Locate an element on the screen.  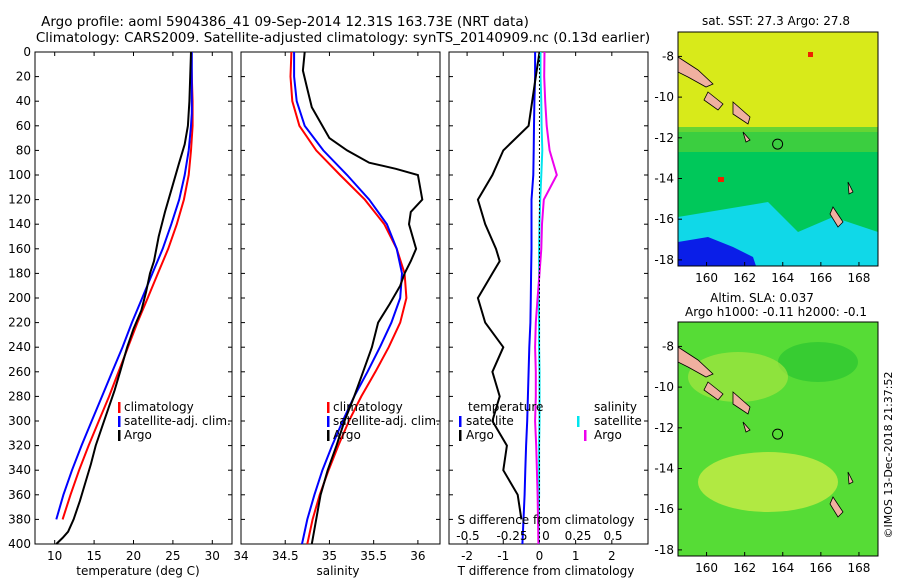
x-tick-label: 2 is located at coordinates (612, 556).